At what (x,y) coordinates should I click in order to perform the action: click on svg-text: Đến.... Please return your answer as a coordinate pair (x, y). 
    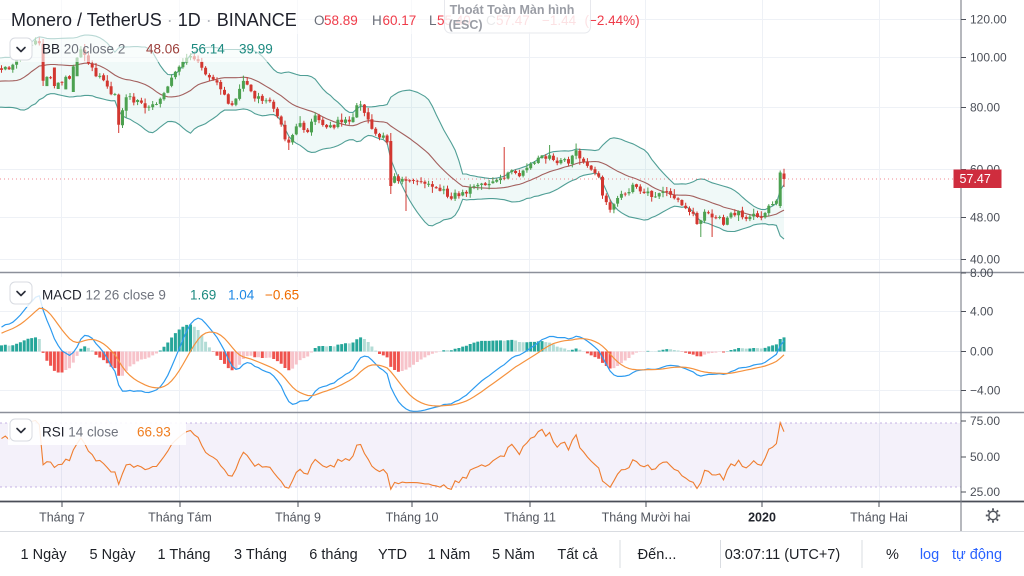
    Looking at the image, I should click on (657, 555).